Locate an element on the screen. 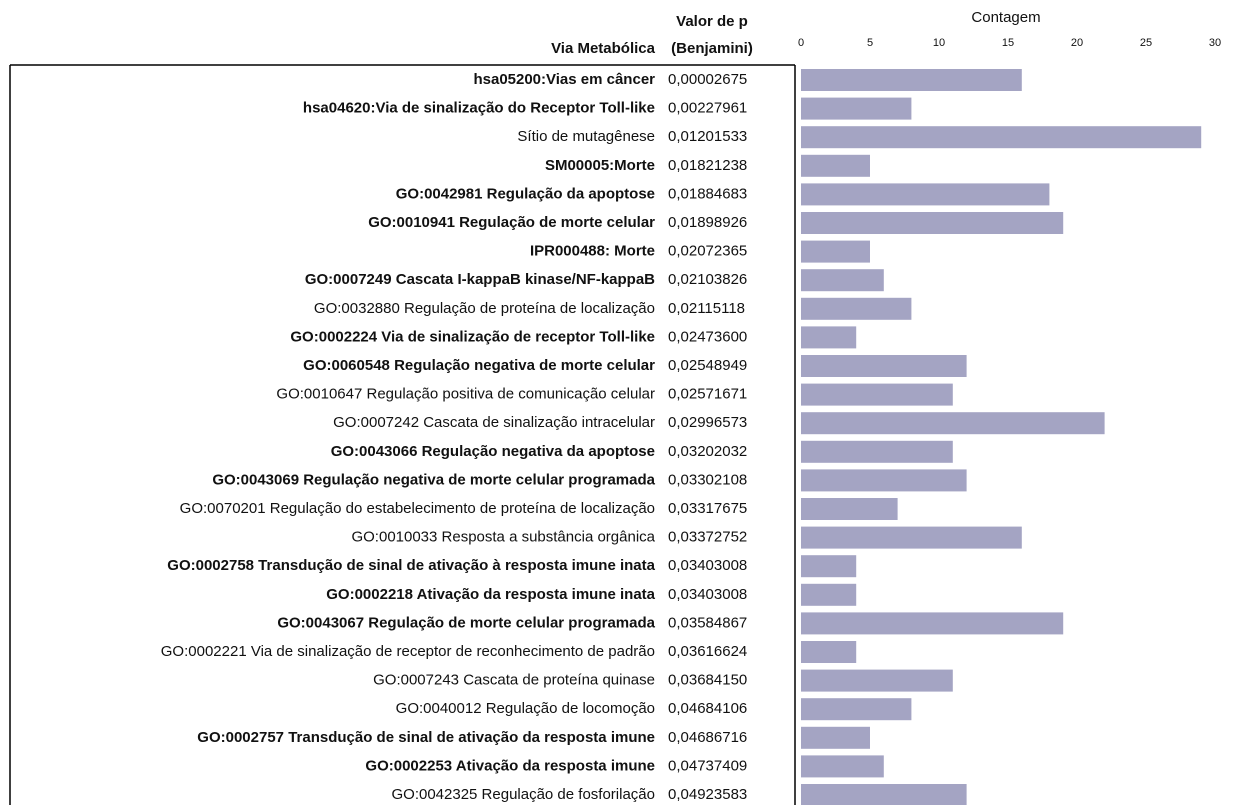  p-value: 0,04923583 is located at coordinates (707, 794).